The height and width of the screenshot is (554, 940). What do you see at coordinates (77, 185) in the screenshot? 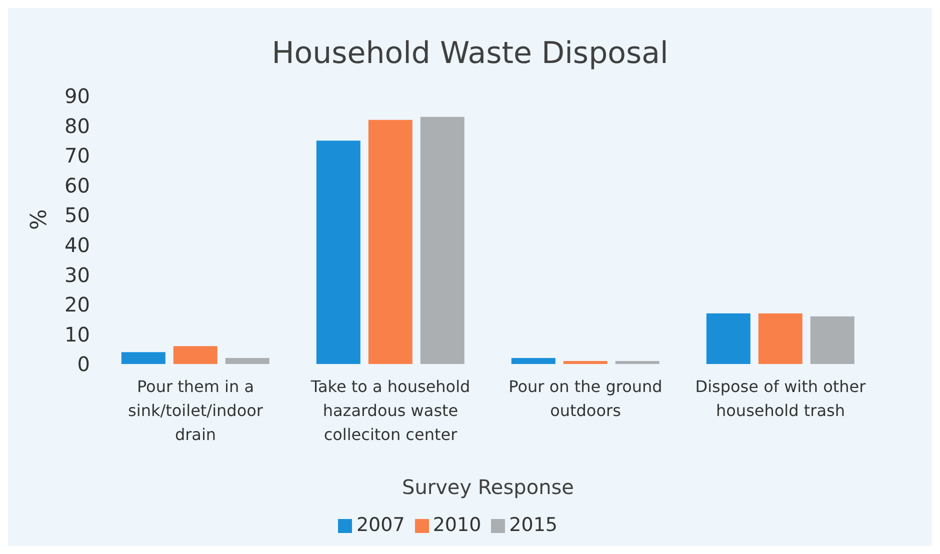
I see `y-tick-label: 60` at bounding box center [77, 185].